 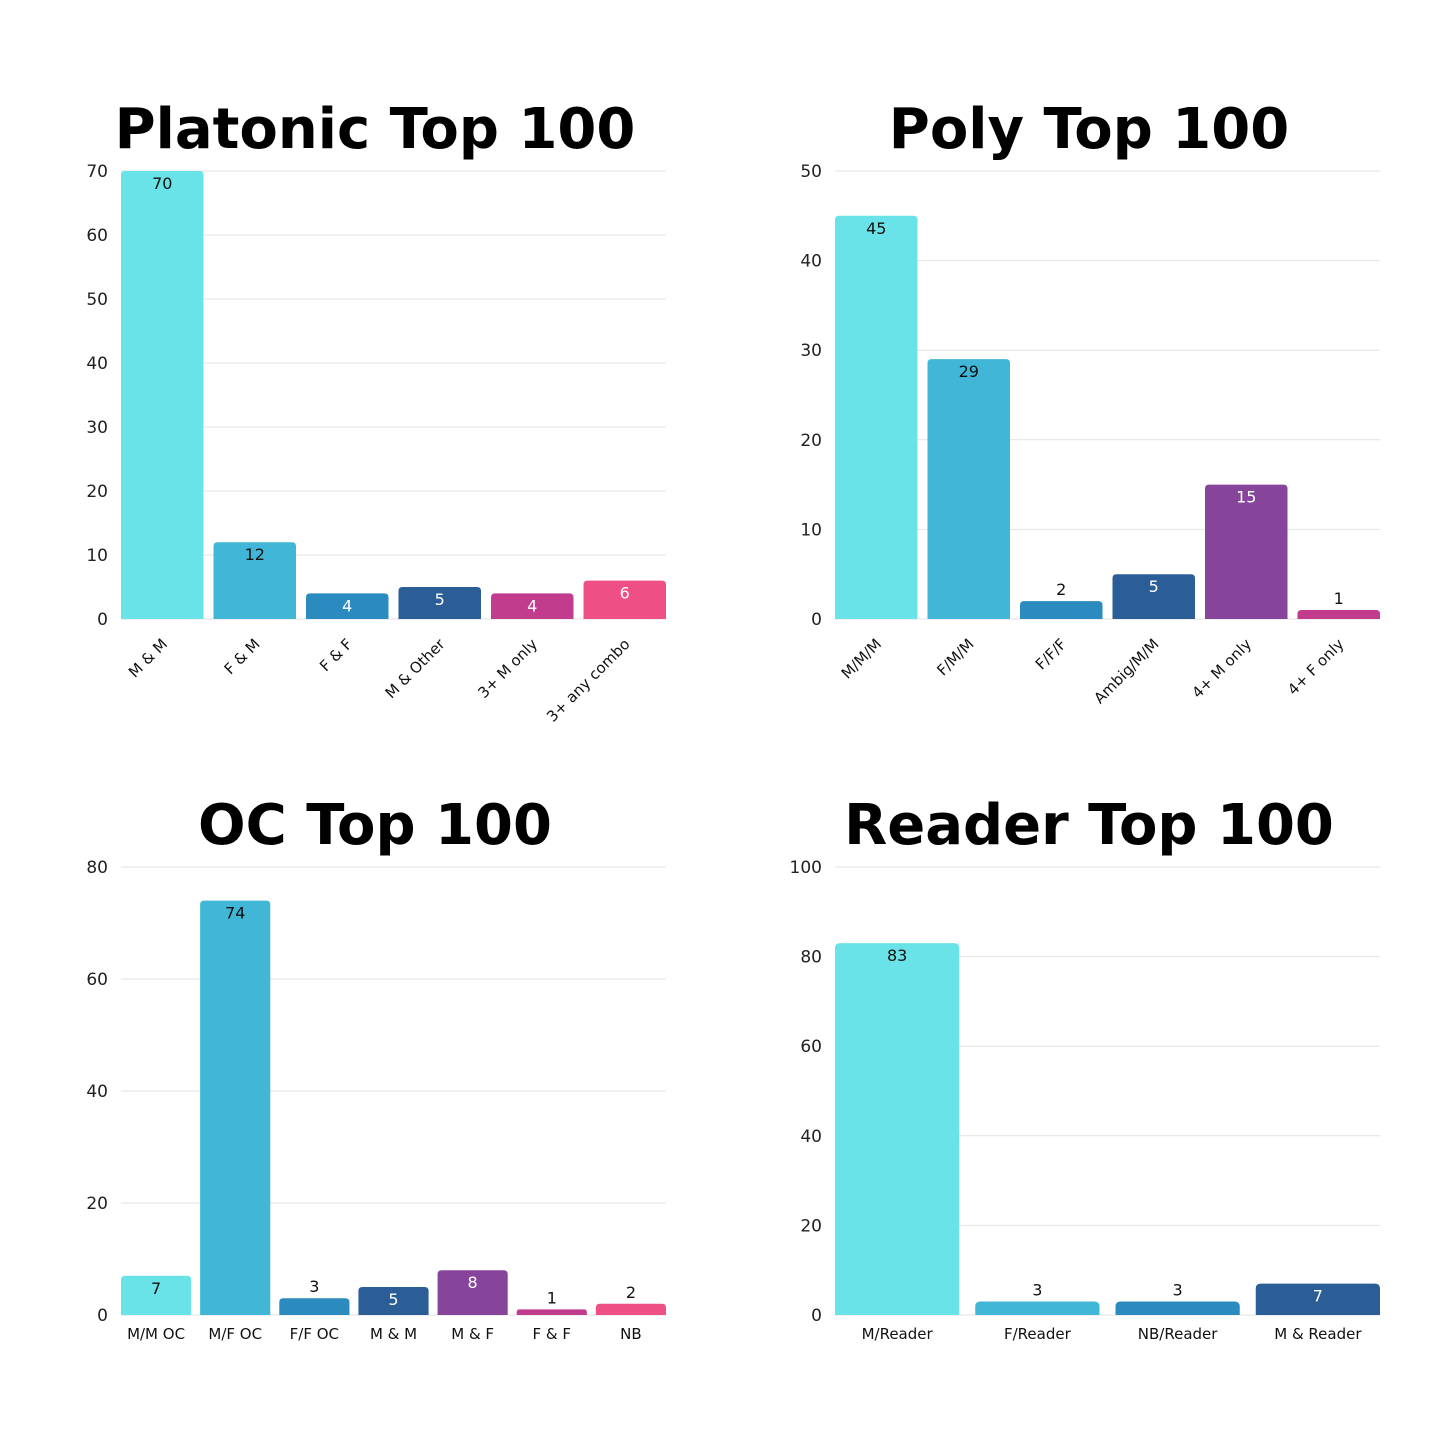 I want to click on y-tick-label: 100, so click(x=806, y=868).